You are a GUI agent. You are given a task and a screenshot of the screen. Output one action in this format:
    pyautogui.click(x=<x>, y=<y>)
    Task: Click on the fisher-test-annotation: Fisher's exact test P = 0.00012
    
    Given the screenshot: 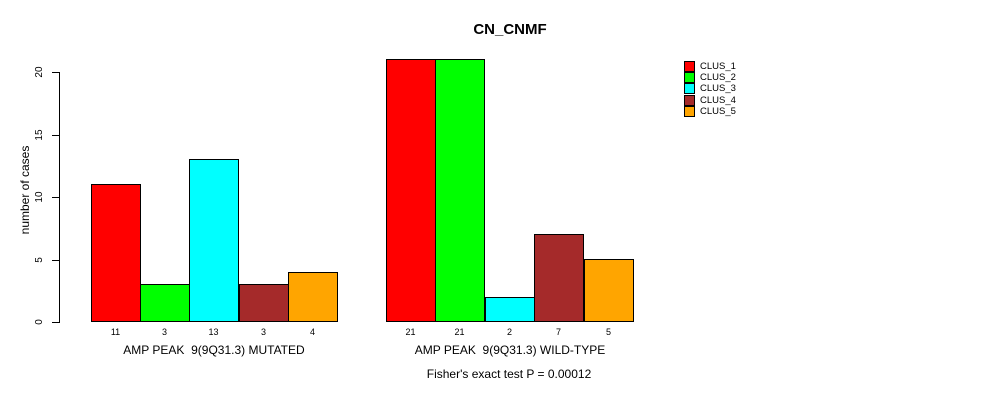 What is the action you would take?
    pyautogui.click(x=509, y=374)
    